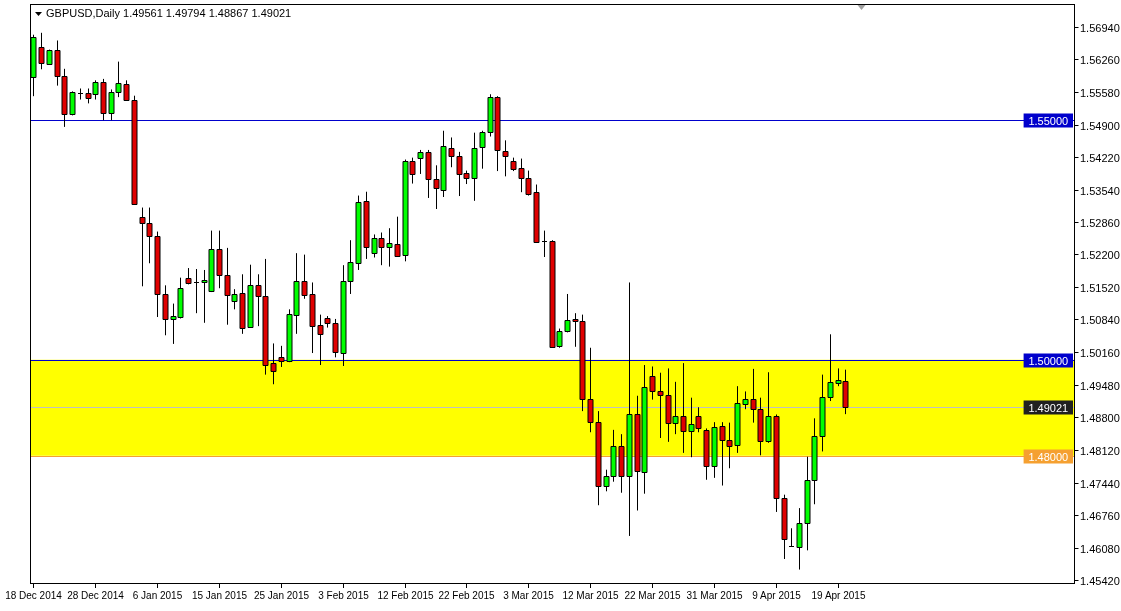  What do you see at coordinates (1100, 515) in the screenshot?
I see `y-tick-label: 1.46760` at bounding box center [1100, 515].